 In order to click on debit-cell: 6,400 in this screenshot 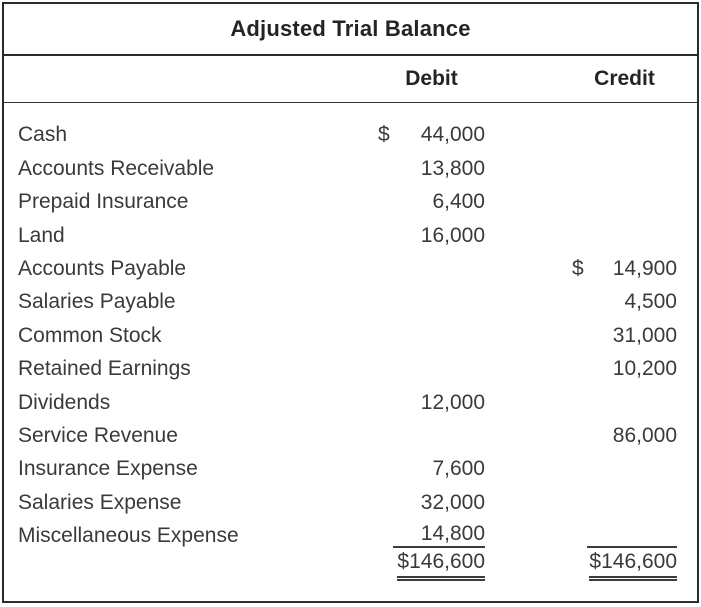, I will do `click(431, 201)`.